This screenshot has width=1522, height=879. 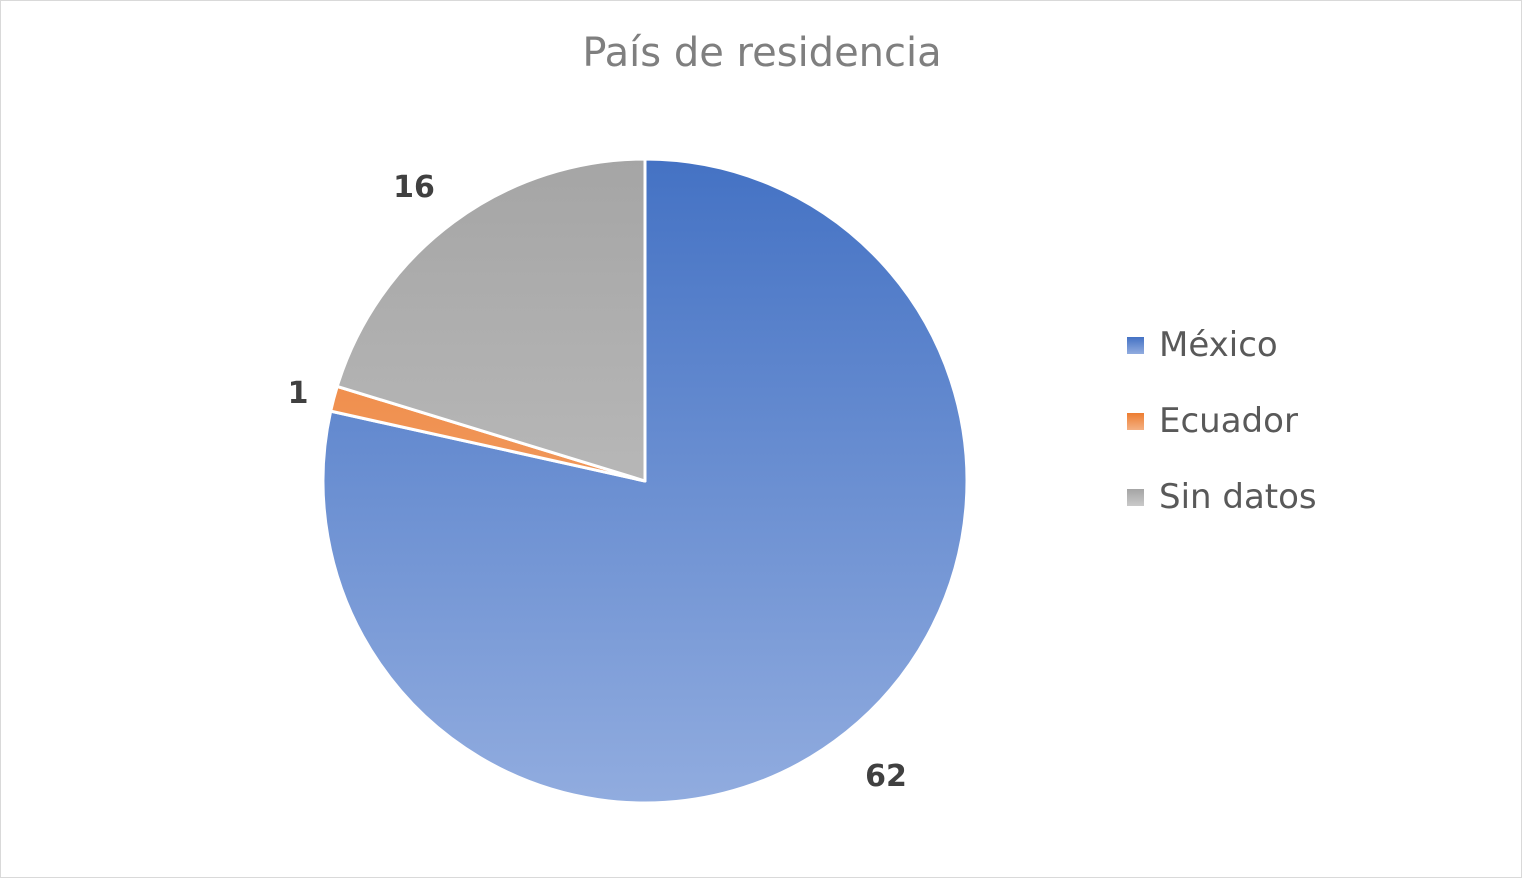 I want to click on legend-item-mexico: México, so click(x=1222, y=345).